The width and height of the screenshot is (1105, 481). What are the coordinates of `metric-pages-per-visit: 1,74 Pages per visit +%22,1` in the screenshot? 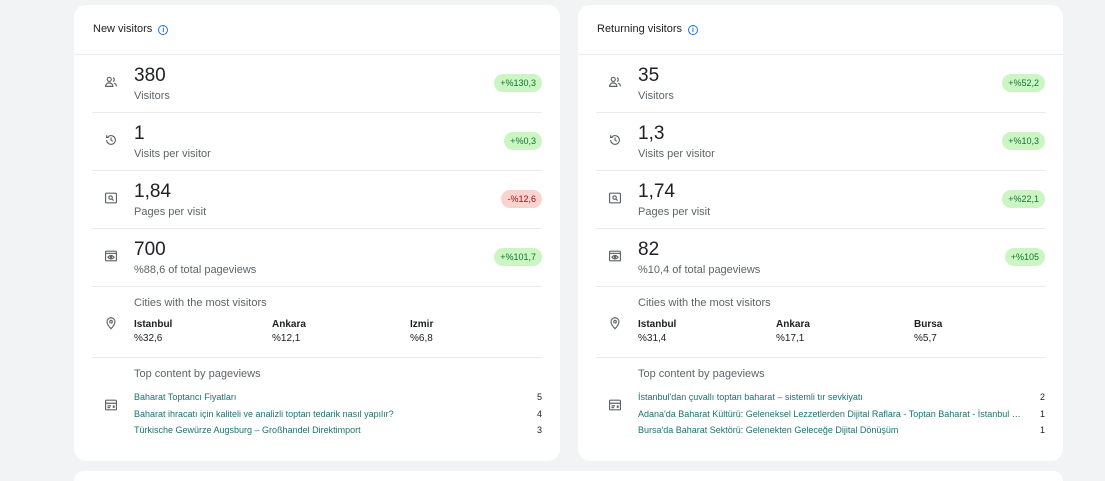 It's located at (820, 200).